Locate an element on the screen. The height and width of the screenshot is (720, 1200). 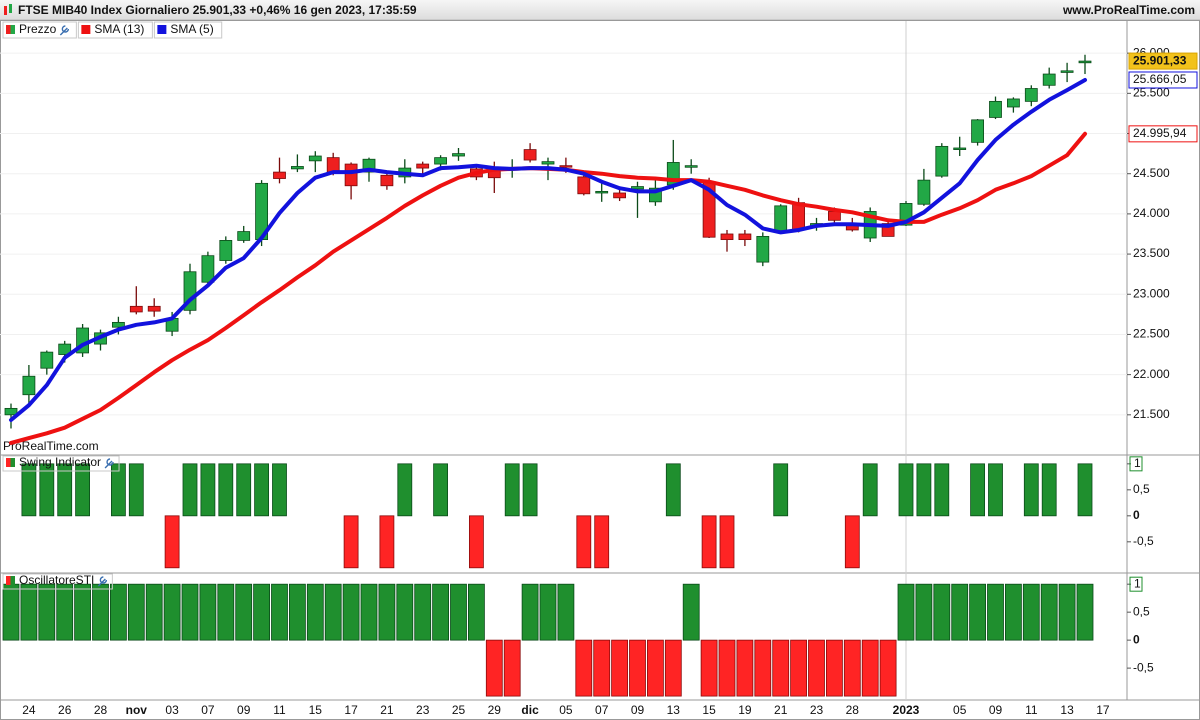
x-tick-label: 21 is located at coordinates (387, 710).